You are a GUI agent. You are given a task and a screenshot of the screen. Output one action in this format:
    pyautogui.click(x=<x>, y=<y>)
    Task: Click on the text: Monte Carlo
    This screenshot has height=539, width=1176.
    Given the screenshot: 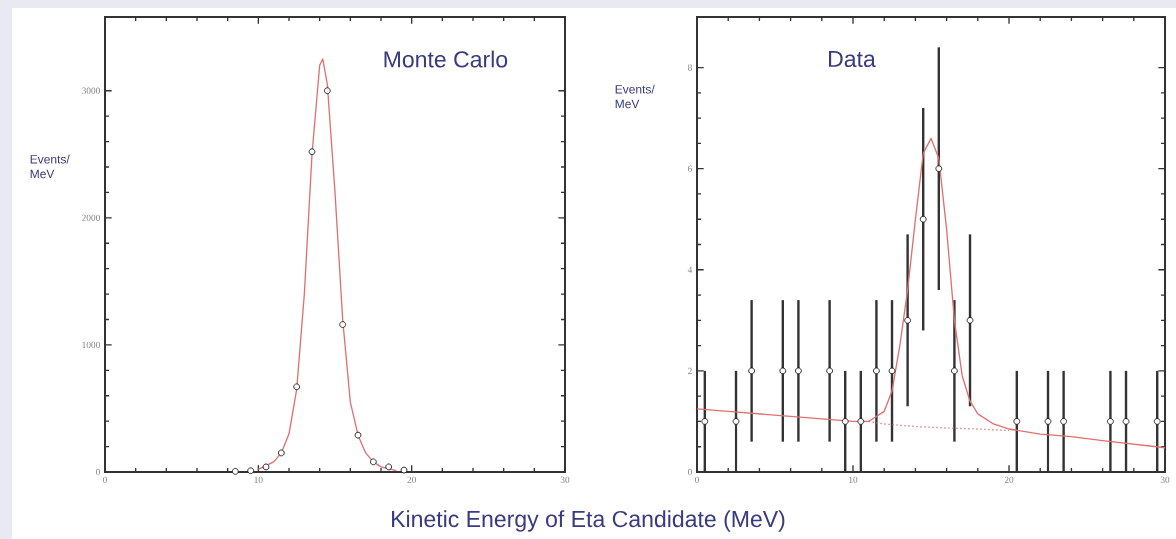 What is the action you would take?
    pyautogui.click(x=446, y=59)
    